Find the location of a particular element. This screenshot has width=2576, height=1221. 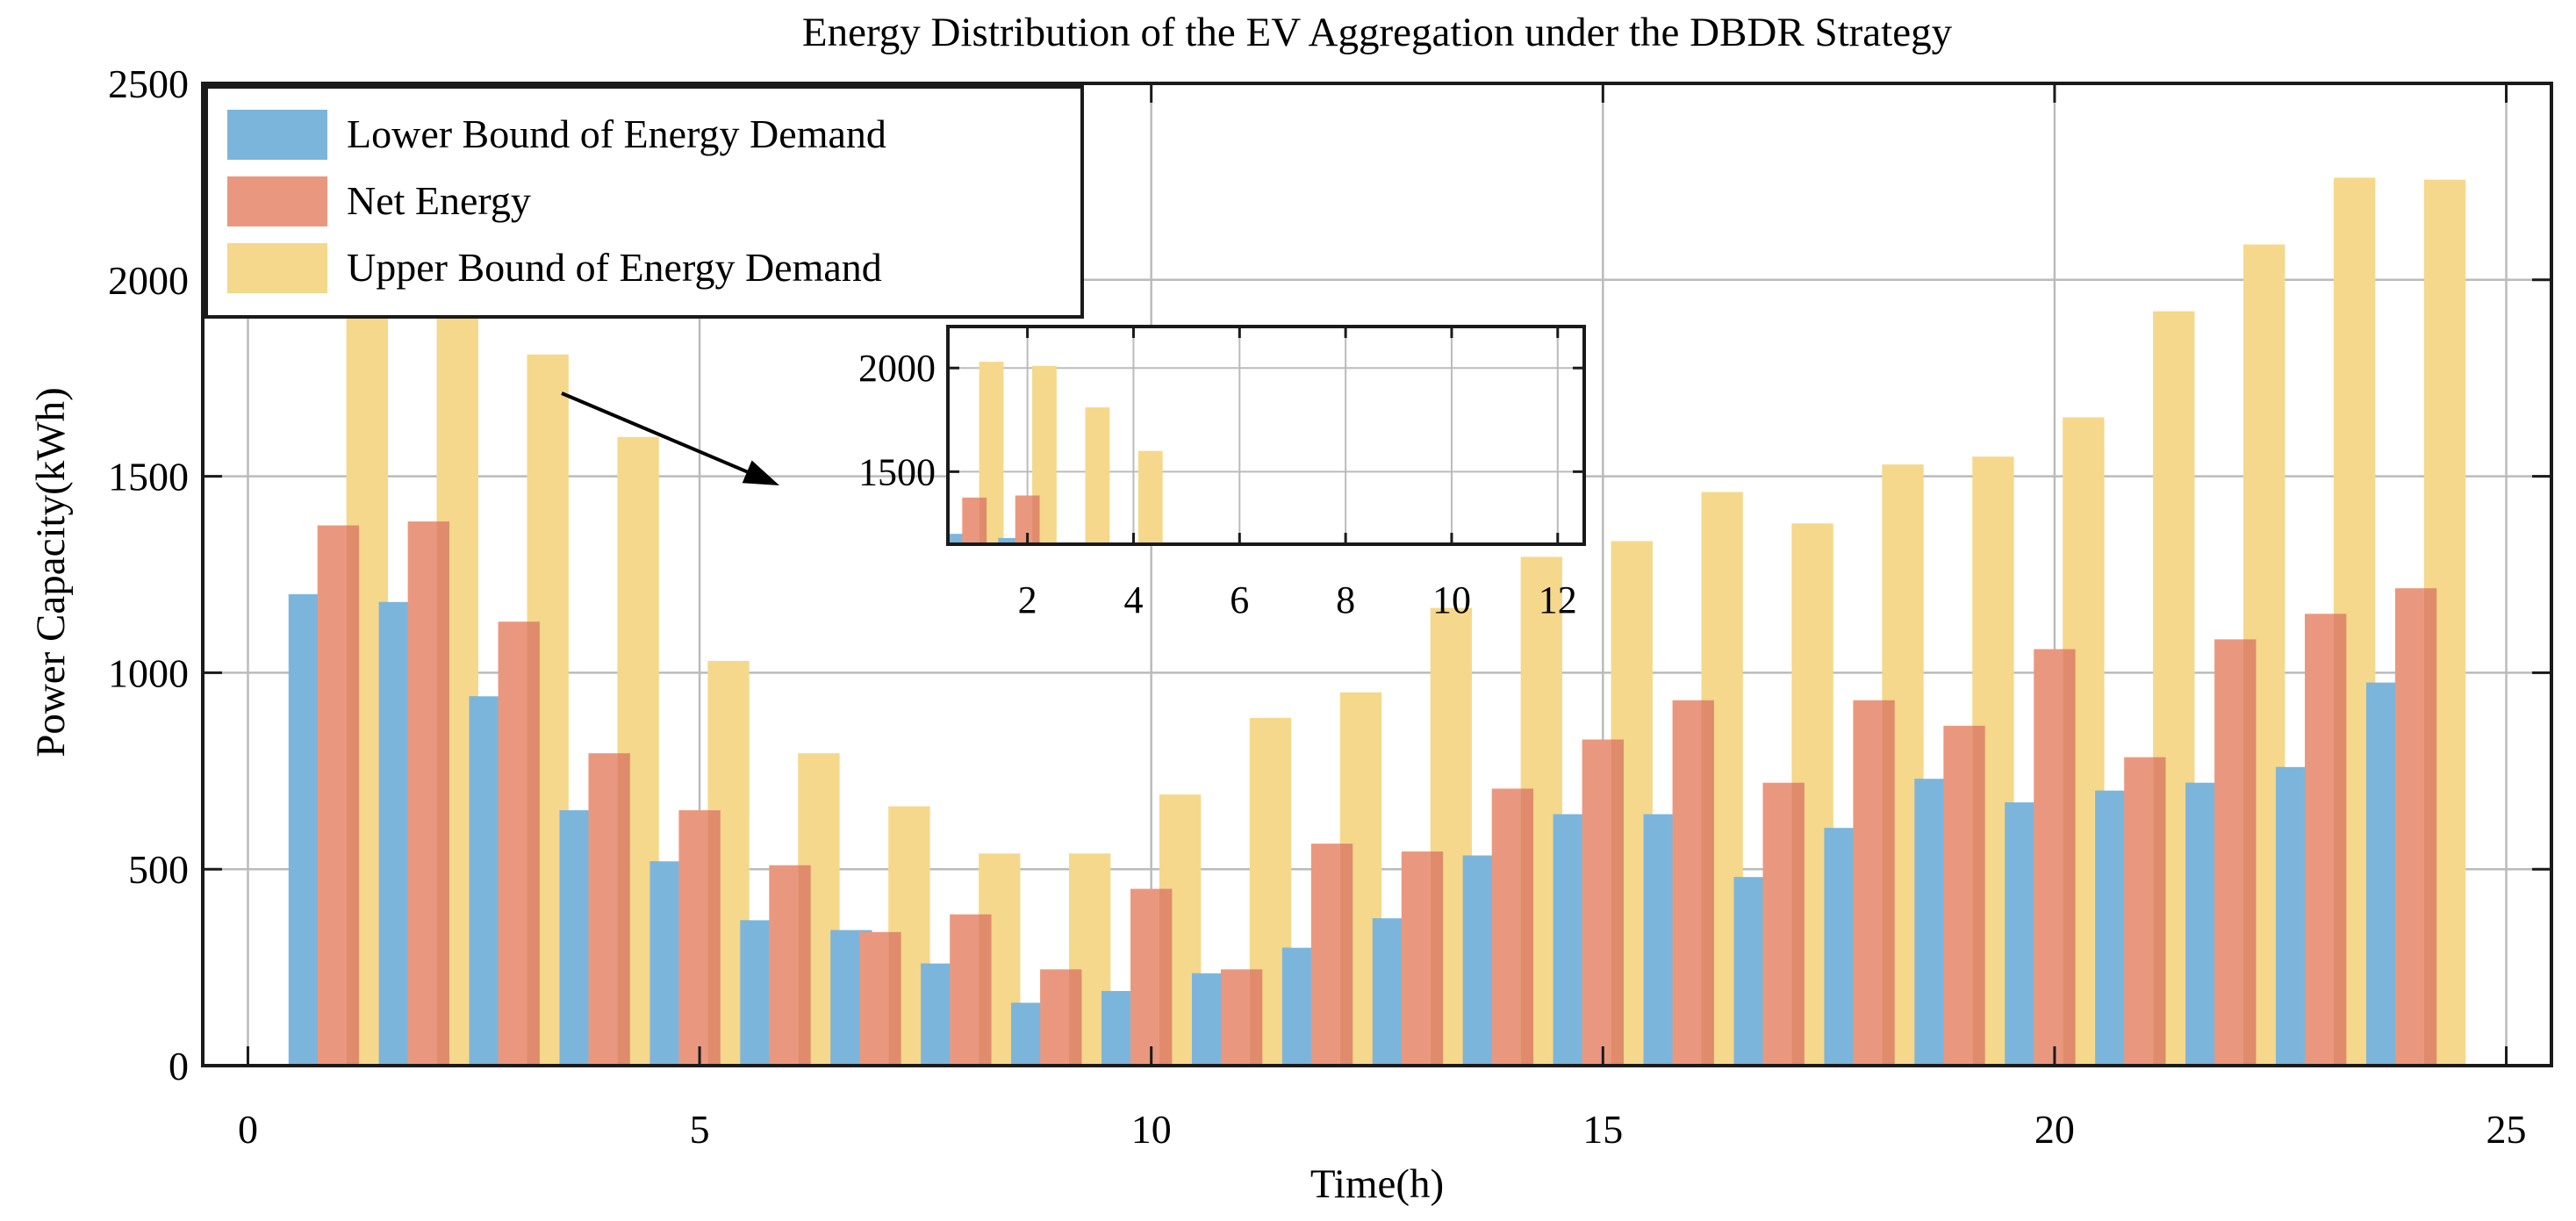

x-tick-label-25: 25 is located at coordinates (2506, 1129).